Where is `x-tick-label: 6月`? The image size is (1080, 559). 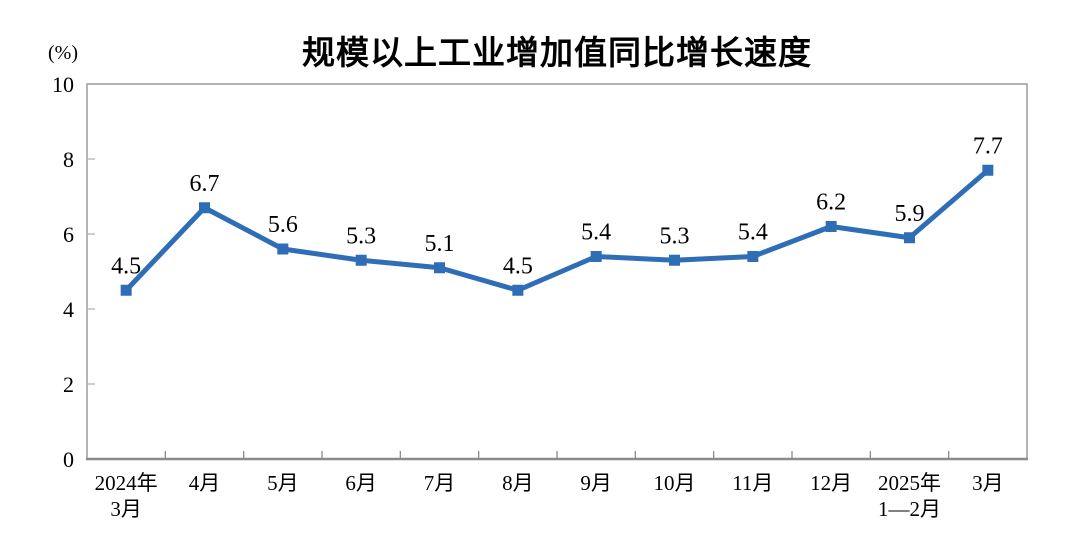
x-tick-label: 6月 is located at coordinates (361, 483).